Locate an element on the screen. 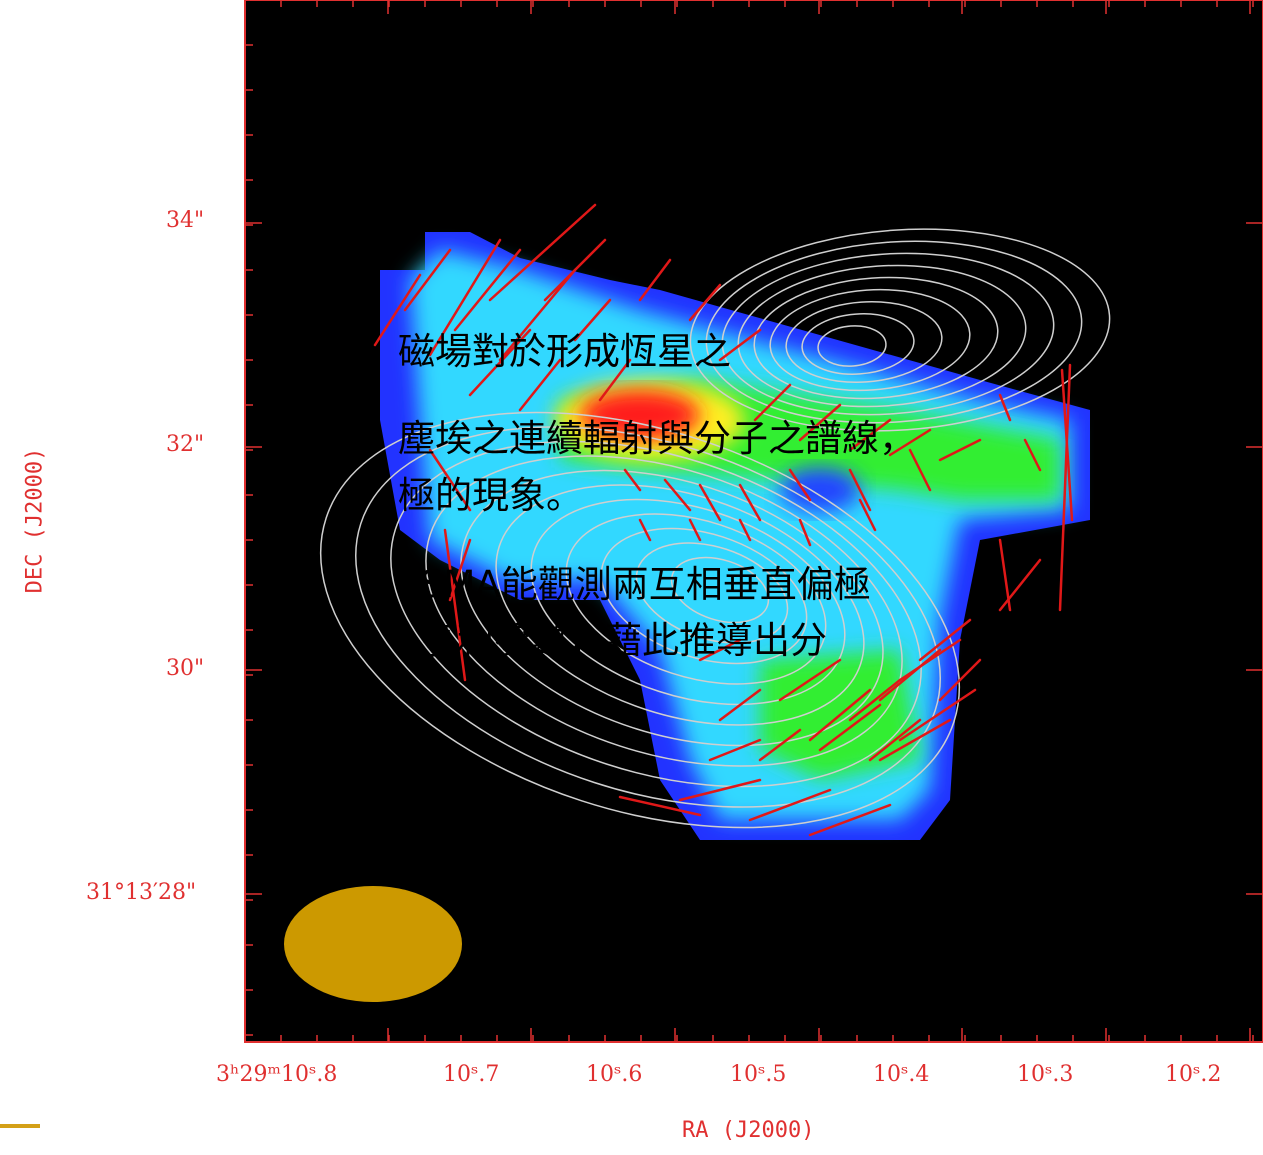  x-tick-label: 10ˢ.6 is located at coordinates (614, 1074).